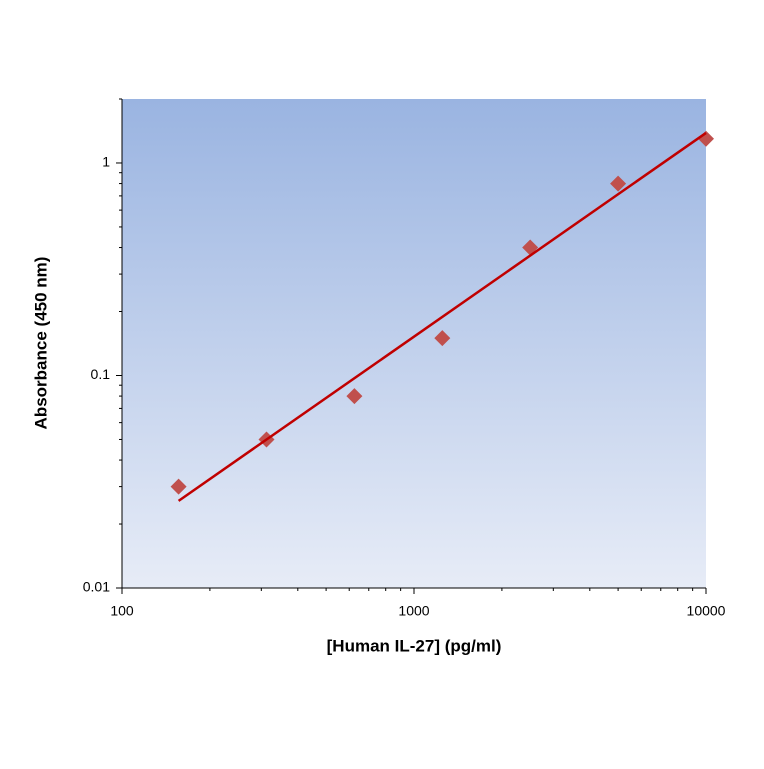  Describe the element at coordinates (414, 645) in the screenshot. I see `x-axis-label: [Human IL-27] (pg/ml)` at that location.